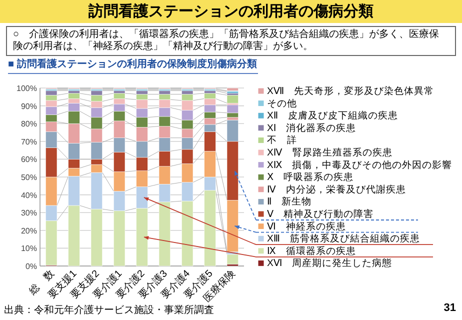  I want to click on legend-label: XⅣ 腎尿路生殖器系の疾患, so click(329, 152).